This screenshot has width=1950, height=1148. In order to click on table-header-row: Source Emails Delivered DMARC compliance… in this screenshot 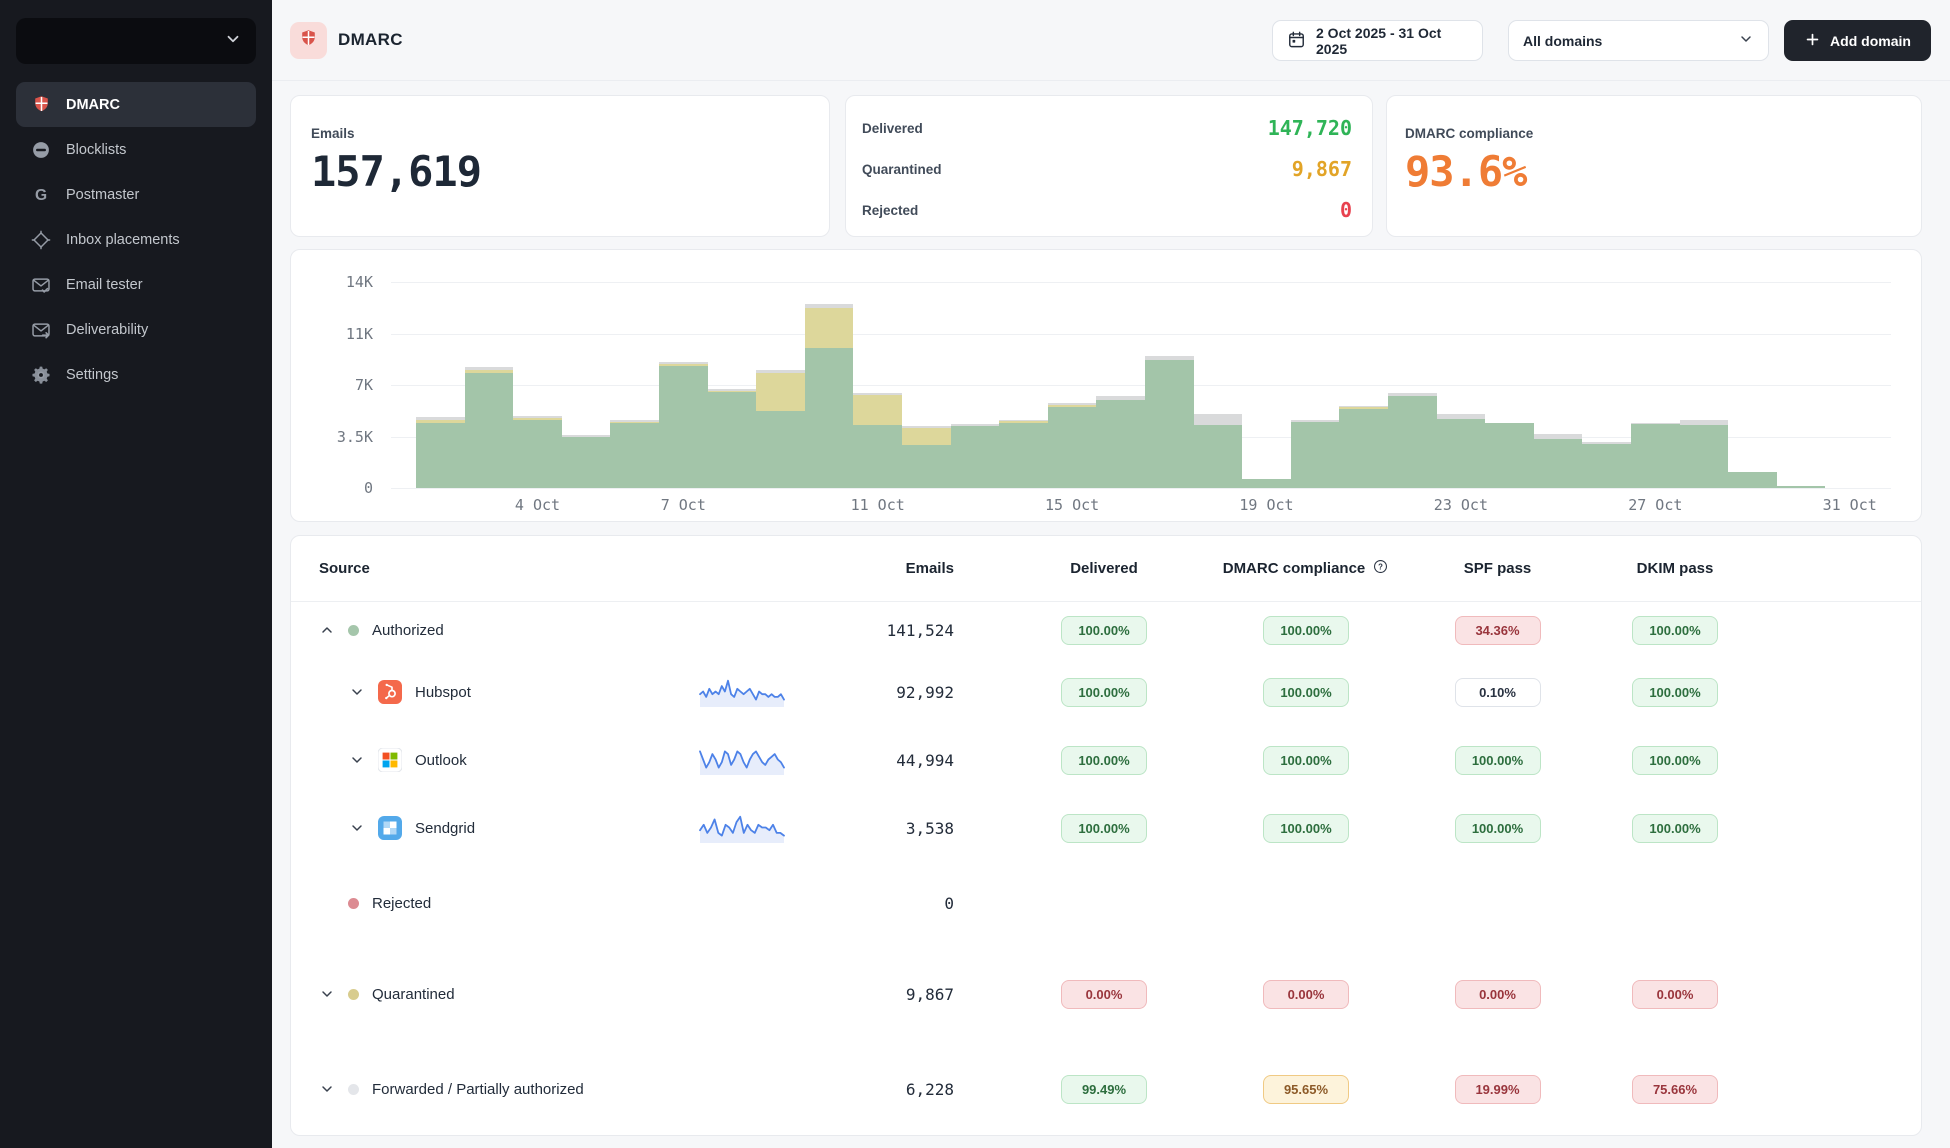, I will do `click(1106, 569)`.